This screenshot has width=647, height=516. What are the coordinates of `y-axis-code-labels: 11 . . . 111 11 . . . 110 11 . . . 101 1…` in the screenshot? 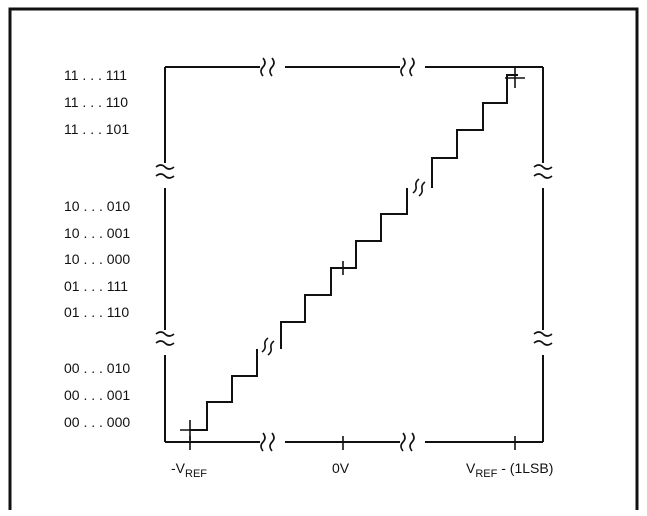 It's located at (97, 248).